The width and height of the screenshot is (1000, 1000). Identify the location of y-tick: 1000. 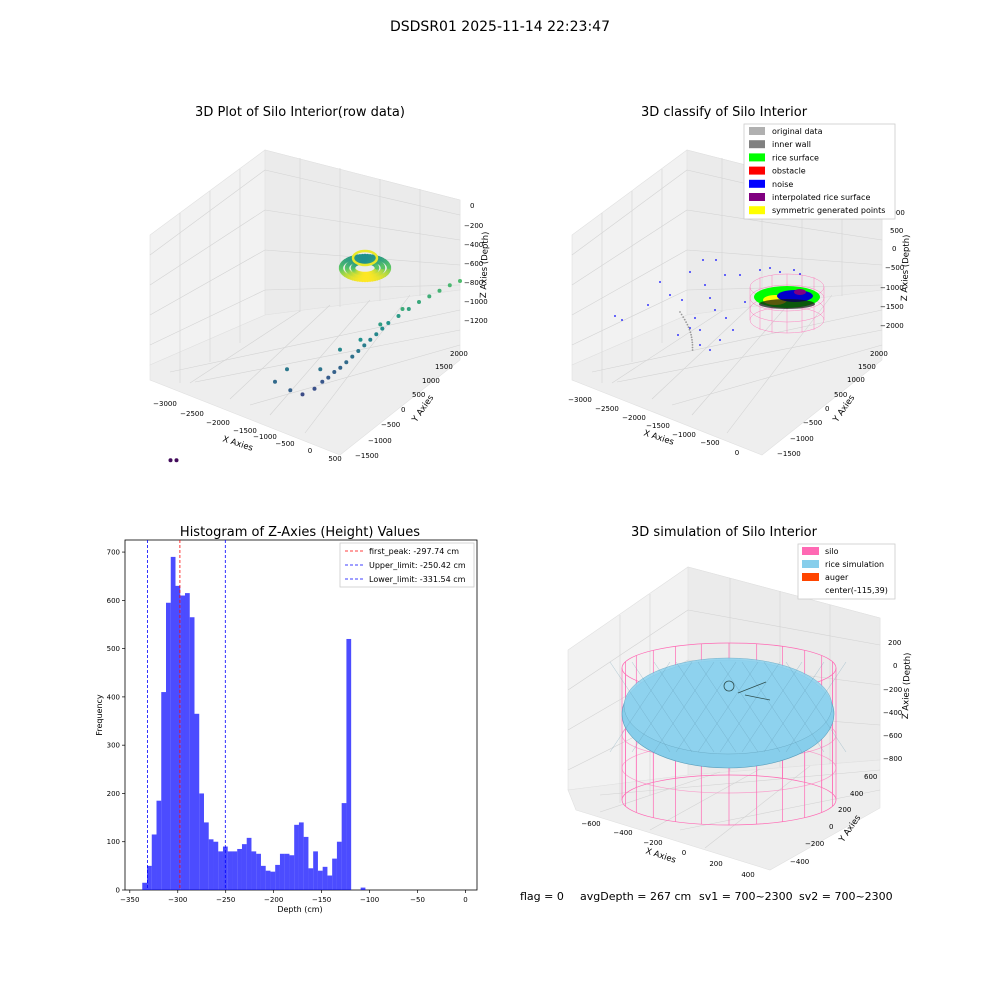
(431, 381).